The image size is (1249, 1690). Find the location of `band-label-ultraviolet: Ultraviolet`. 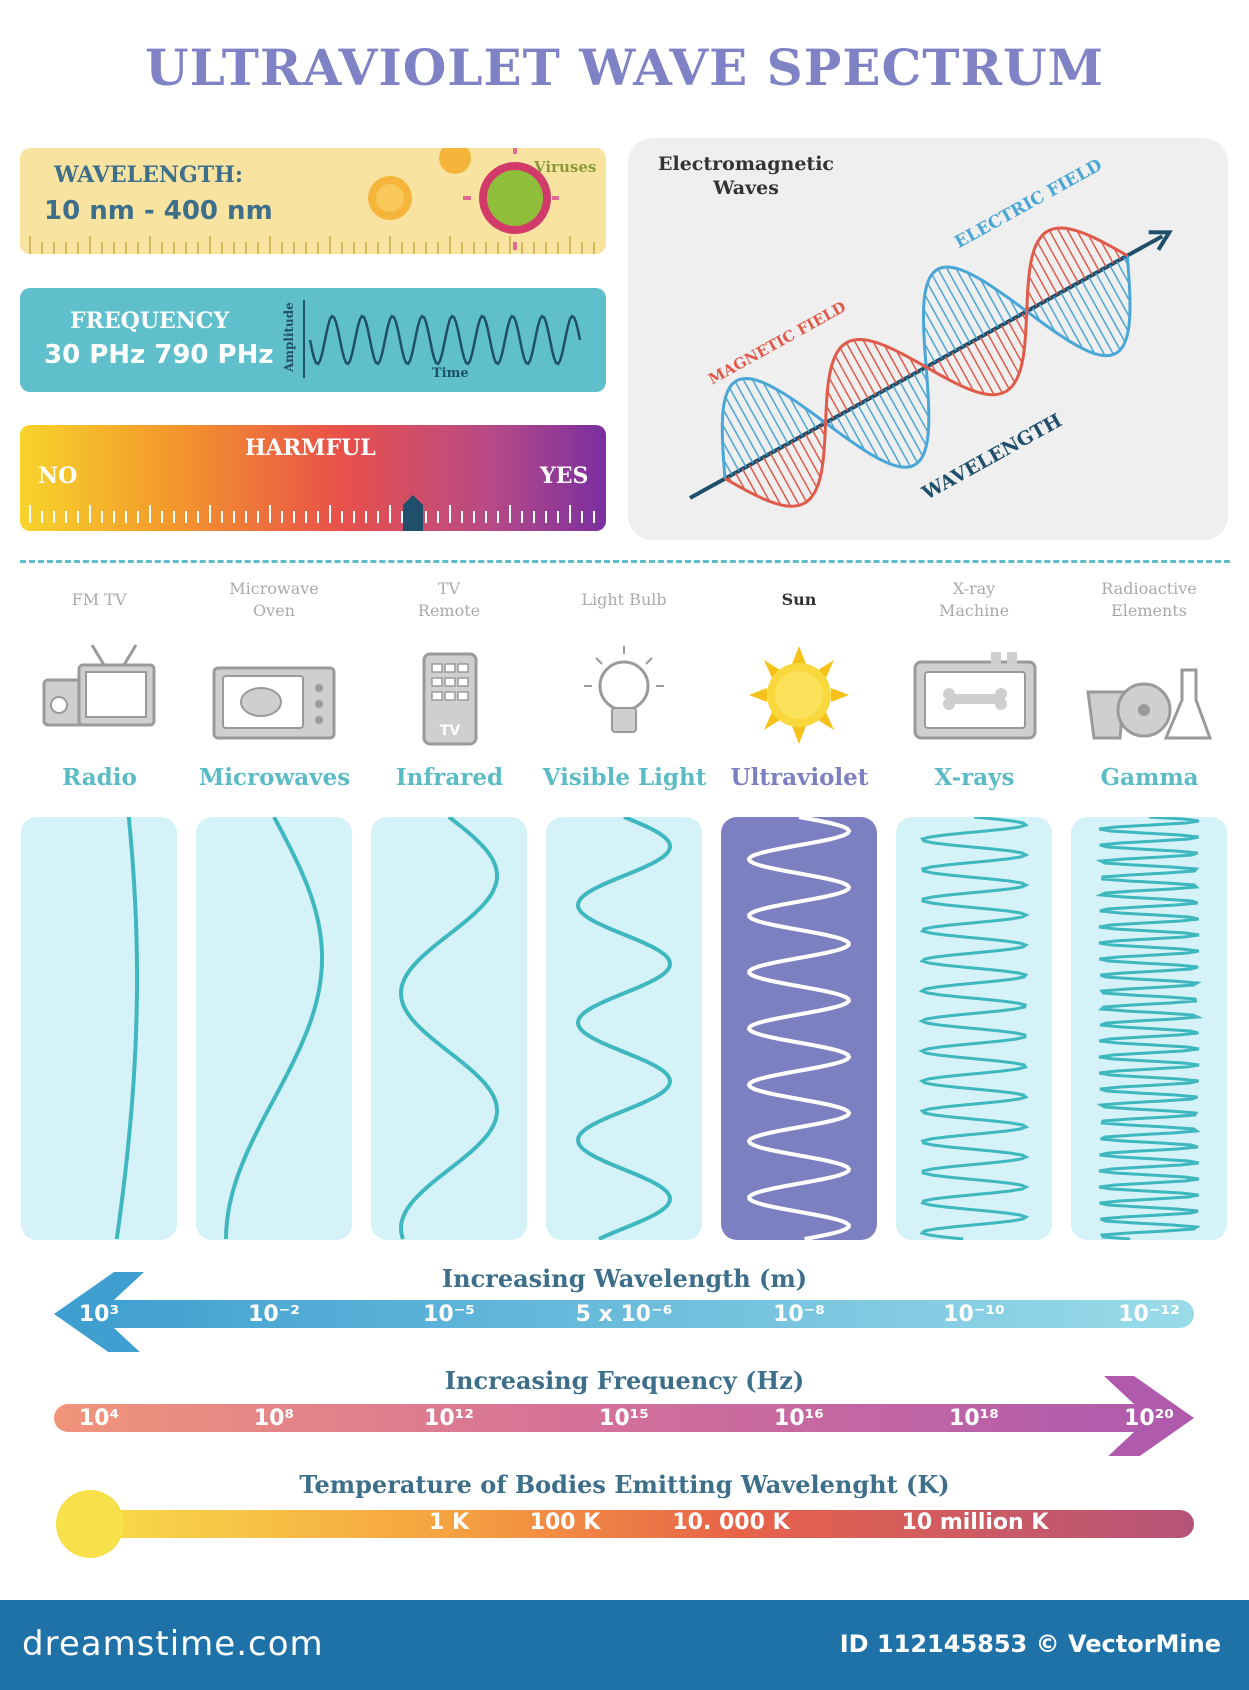

band-label-ultraviolet: Ultraviolet is located at coordinates (799, 777).